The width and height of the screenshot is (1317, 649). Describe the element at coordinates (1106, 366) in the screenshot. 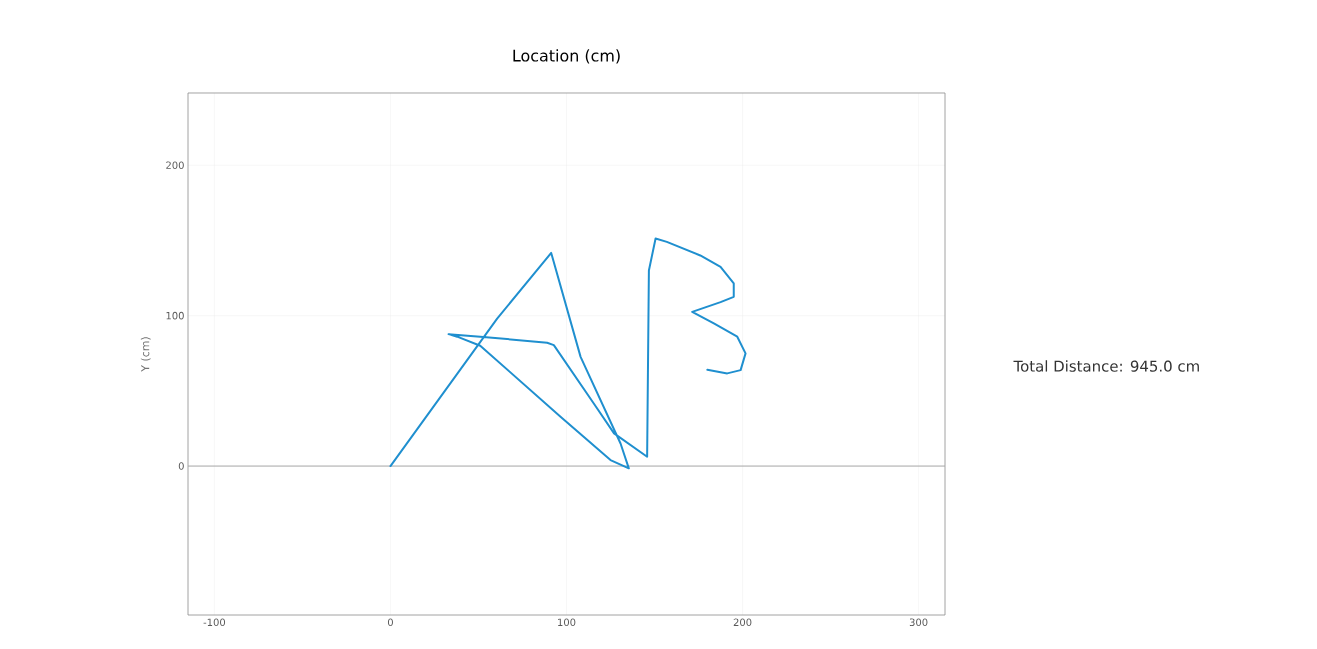

I see `text: Total Distance: 945.0 cm` at that location.